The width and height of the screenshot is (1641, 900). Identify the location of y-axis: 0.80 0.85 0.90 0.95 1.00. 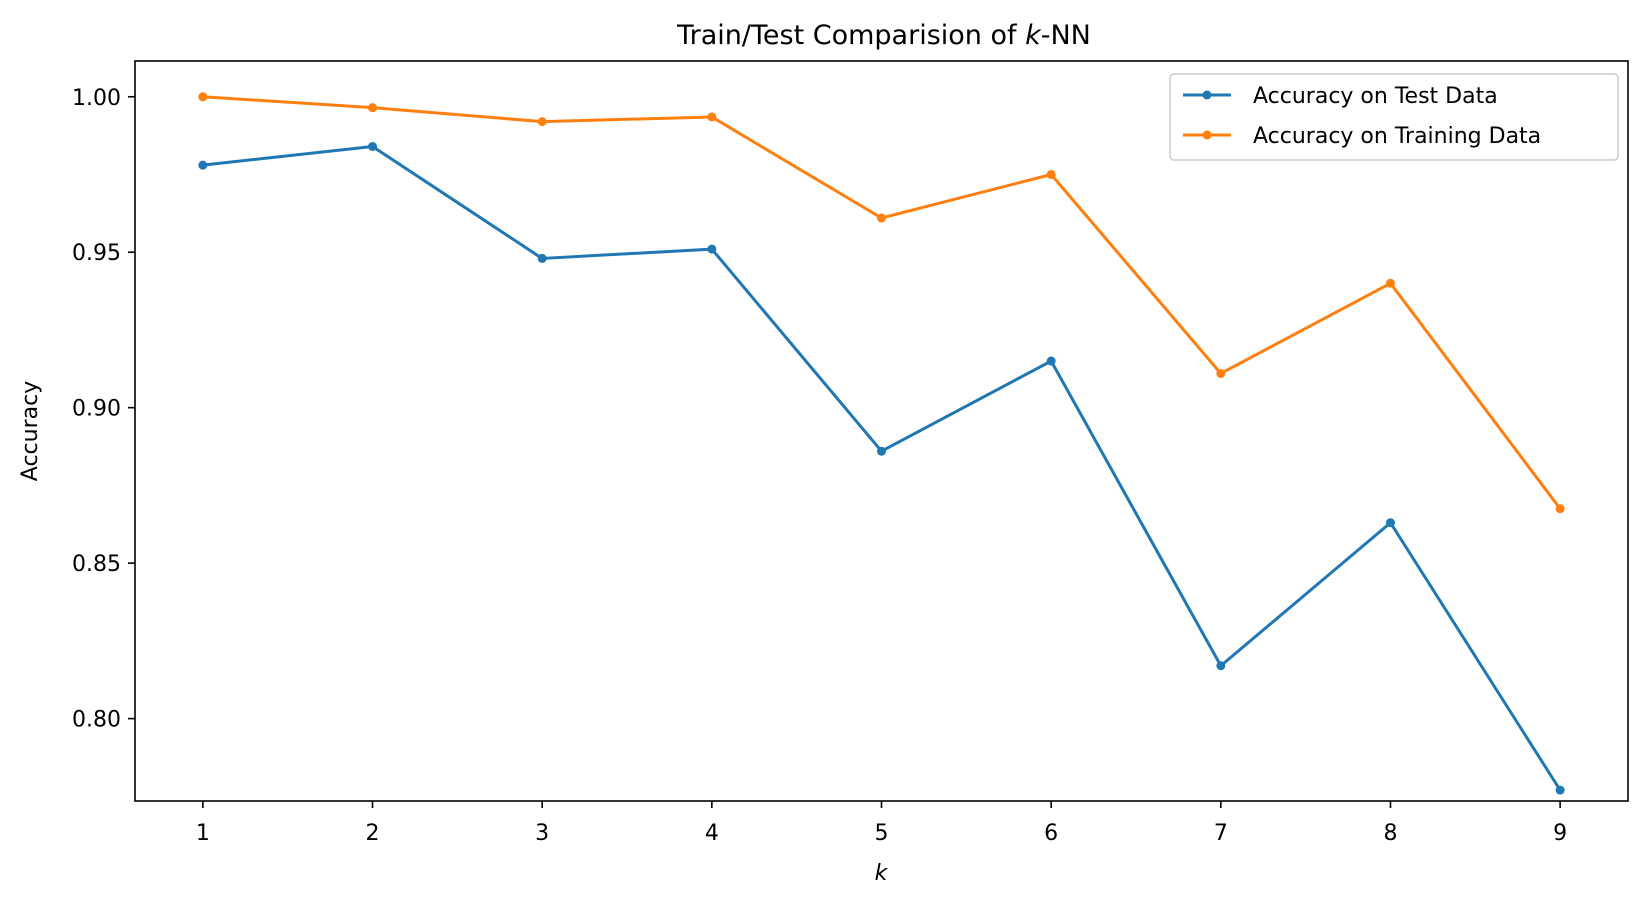
(103, 409).